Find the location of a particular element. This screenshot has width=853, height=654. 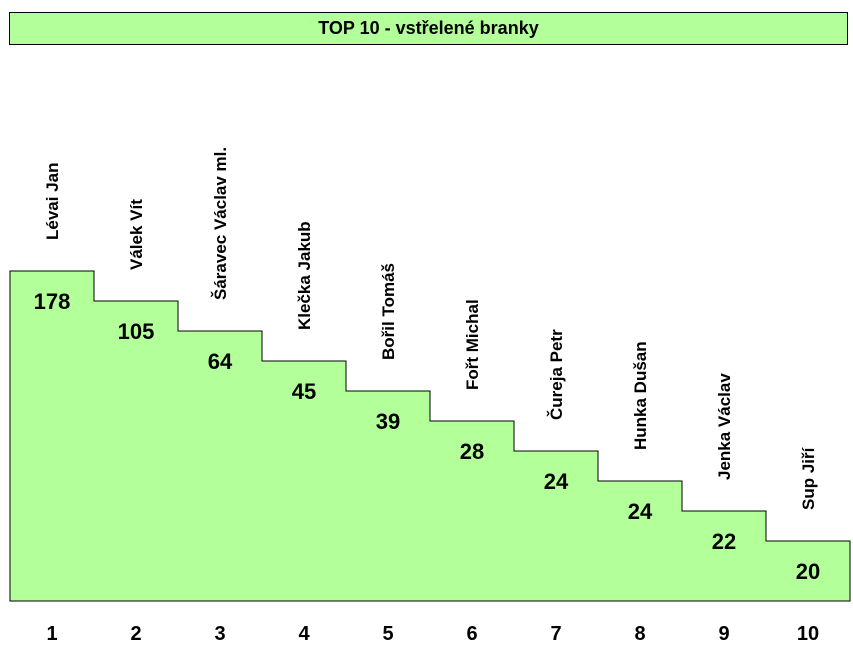

rank-label: 1 is located at coordinates (51, 634).